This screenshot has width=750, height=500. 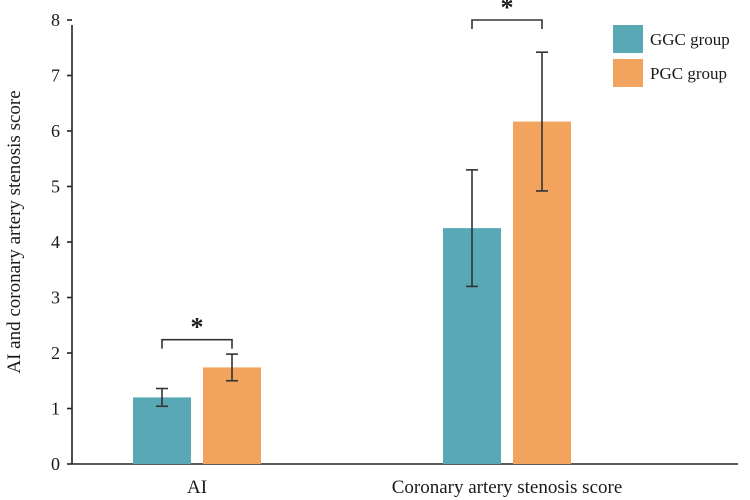 What do you see at coordinates (14, 231) in the screenshot?
I see `y-axis-label: AI and coronary artery stenosis score` at bounding box center [14, 231].